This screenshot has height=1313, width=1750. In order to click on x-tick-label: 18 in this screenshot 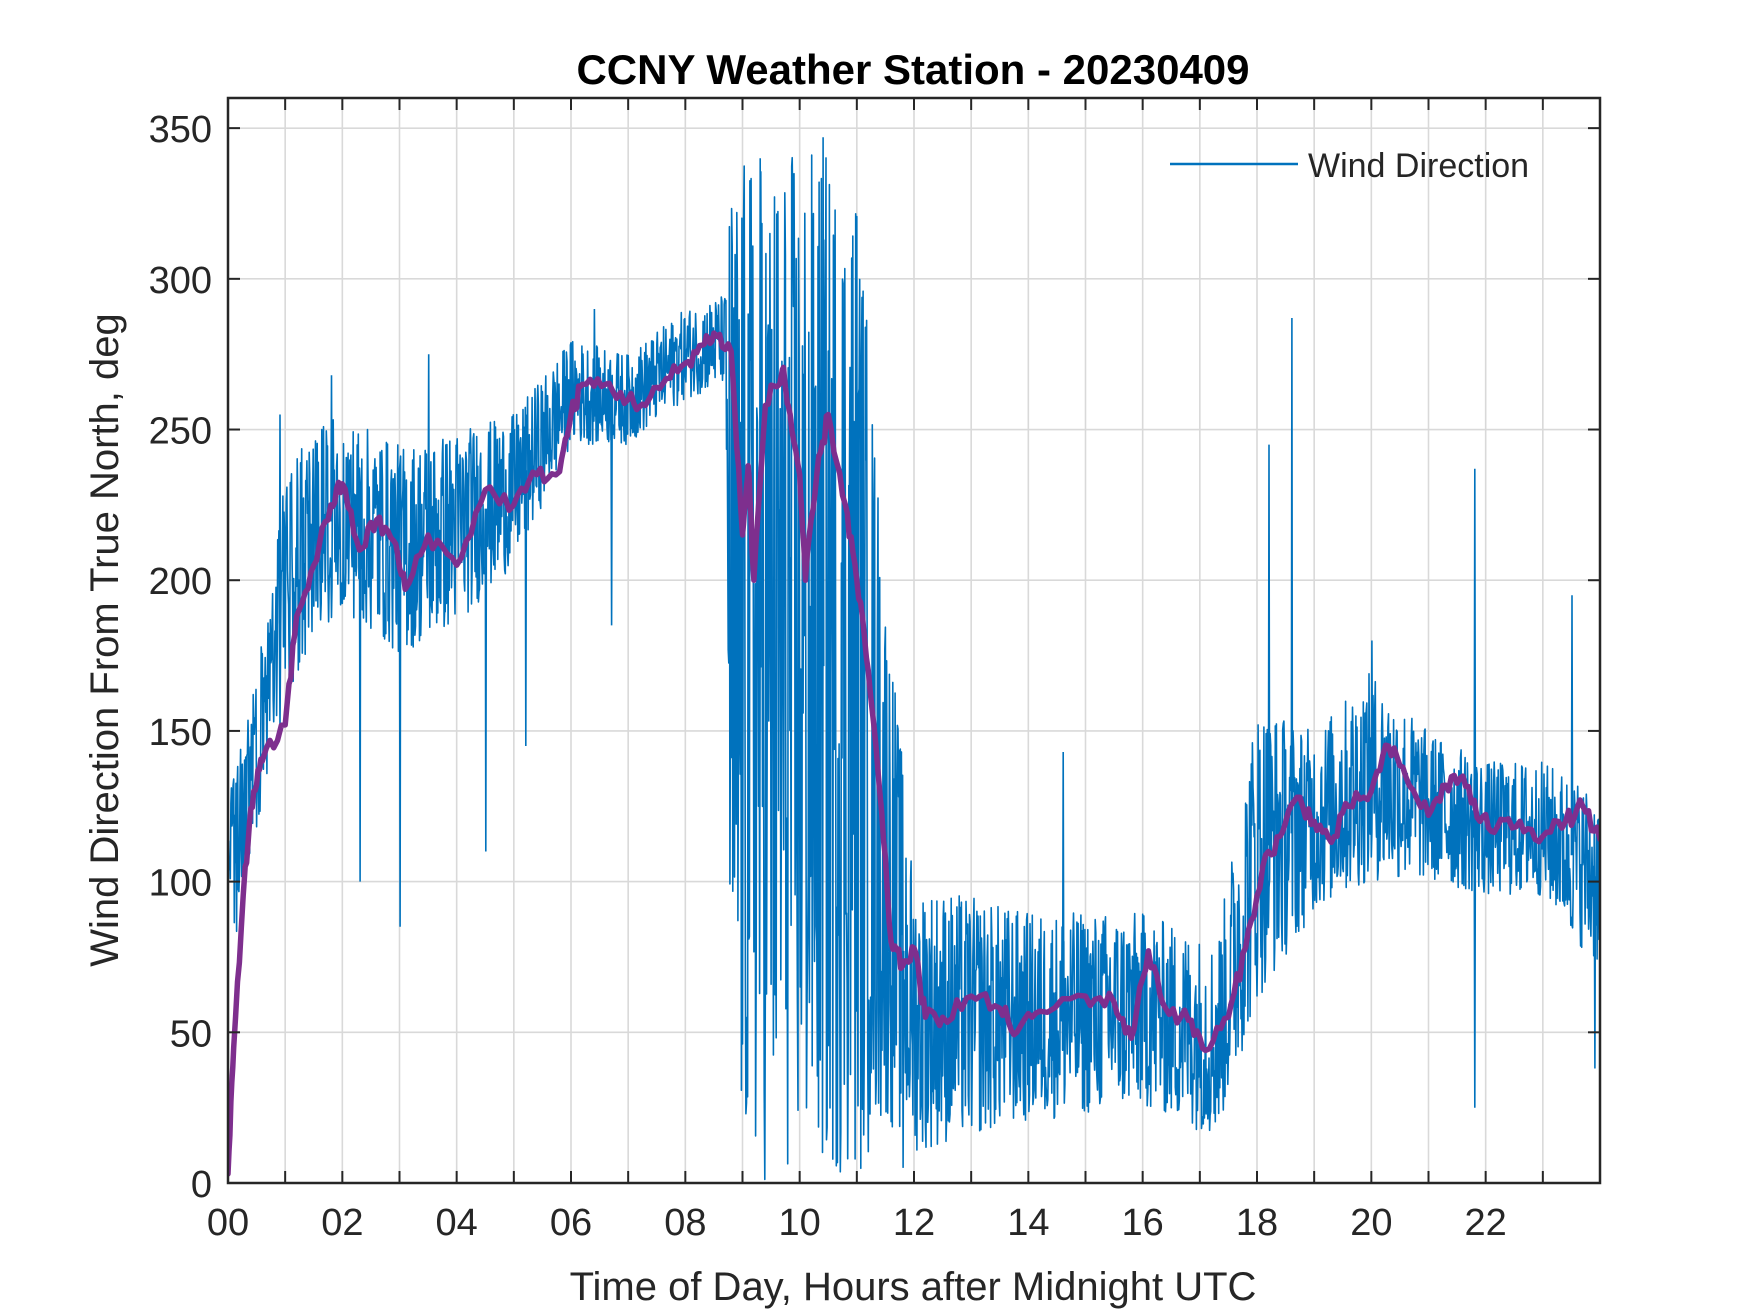, I will do `click(1257, 1223)`.